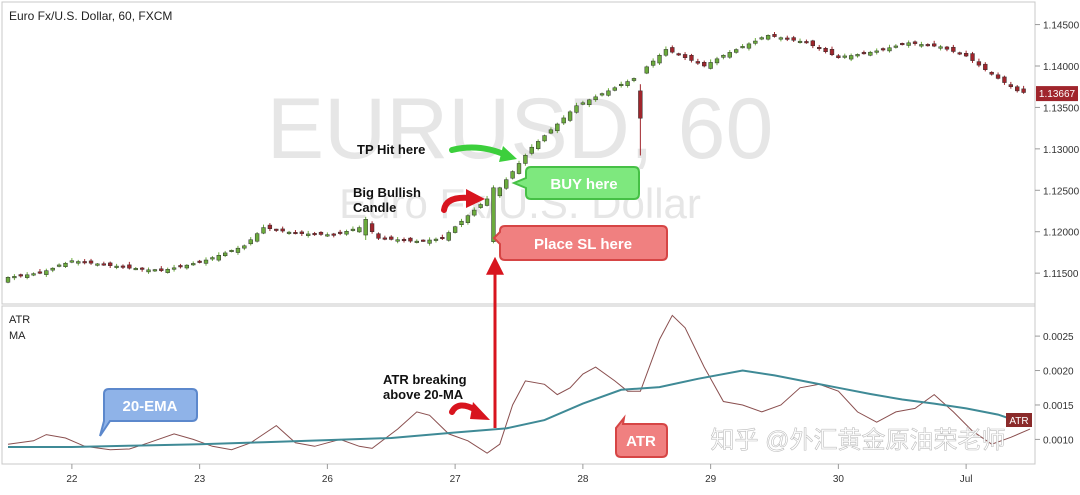 The height and width of the screenshot is (495, 1080). What do you see at coordinates (1061, 191) in the screenshot?
I see `price-tick-label: 1.12500` at bounding box center [1061, 191].